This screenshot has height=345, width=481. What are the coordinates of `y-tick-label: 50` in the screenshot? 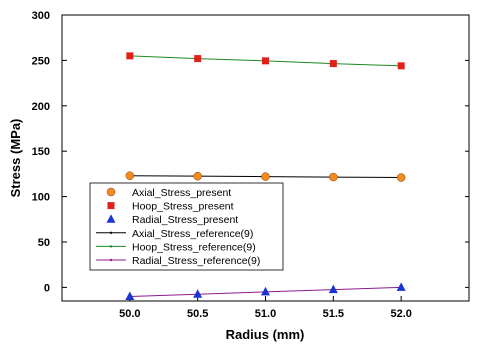 It's located at (44, 243).